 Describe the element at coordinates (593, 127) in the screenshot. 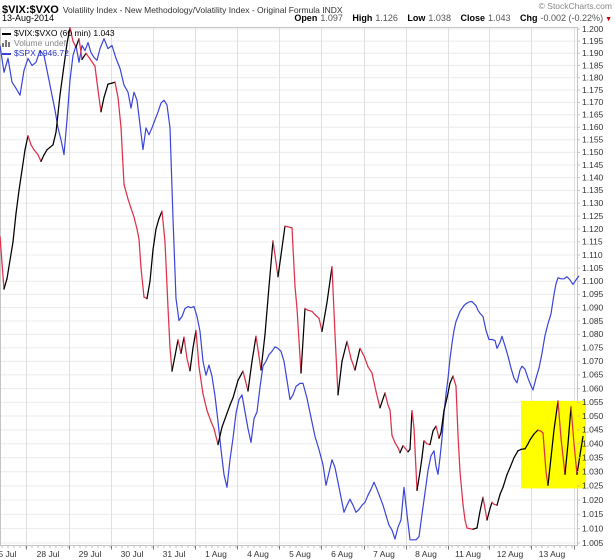

I see `svg-text: 1.160` at that location.